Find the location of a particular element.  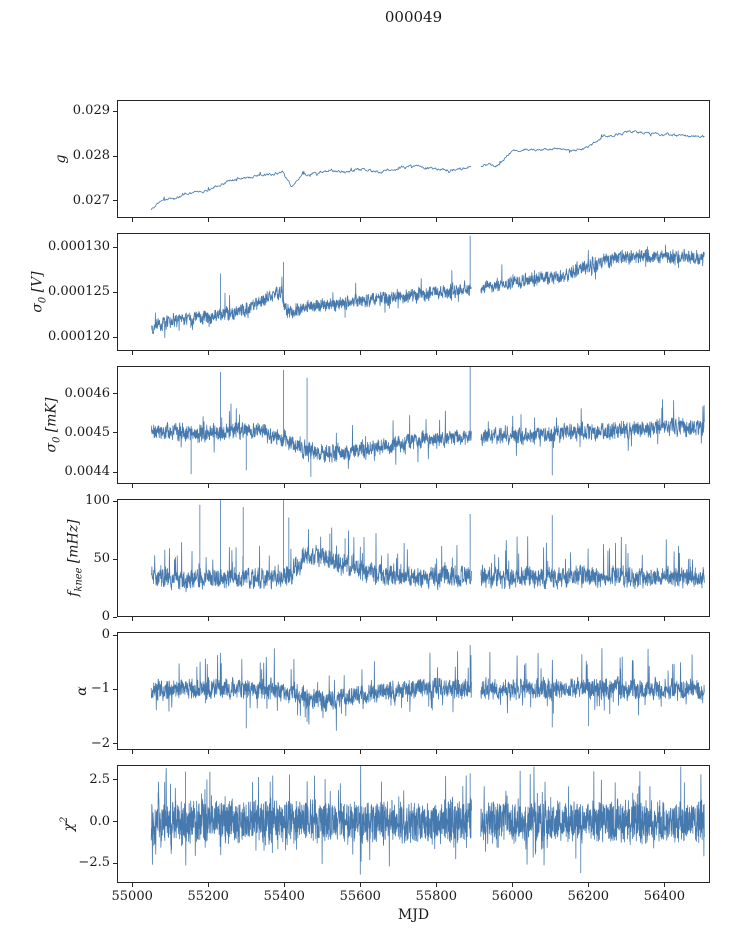

y-tick-label-alpha: −1 is located at coordinates (100, 689).